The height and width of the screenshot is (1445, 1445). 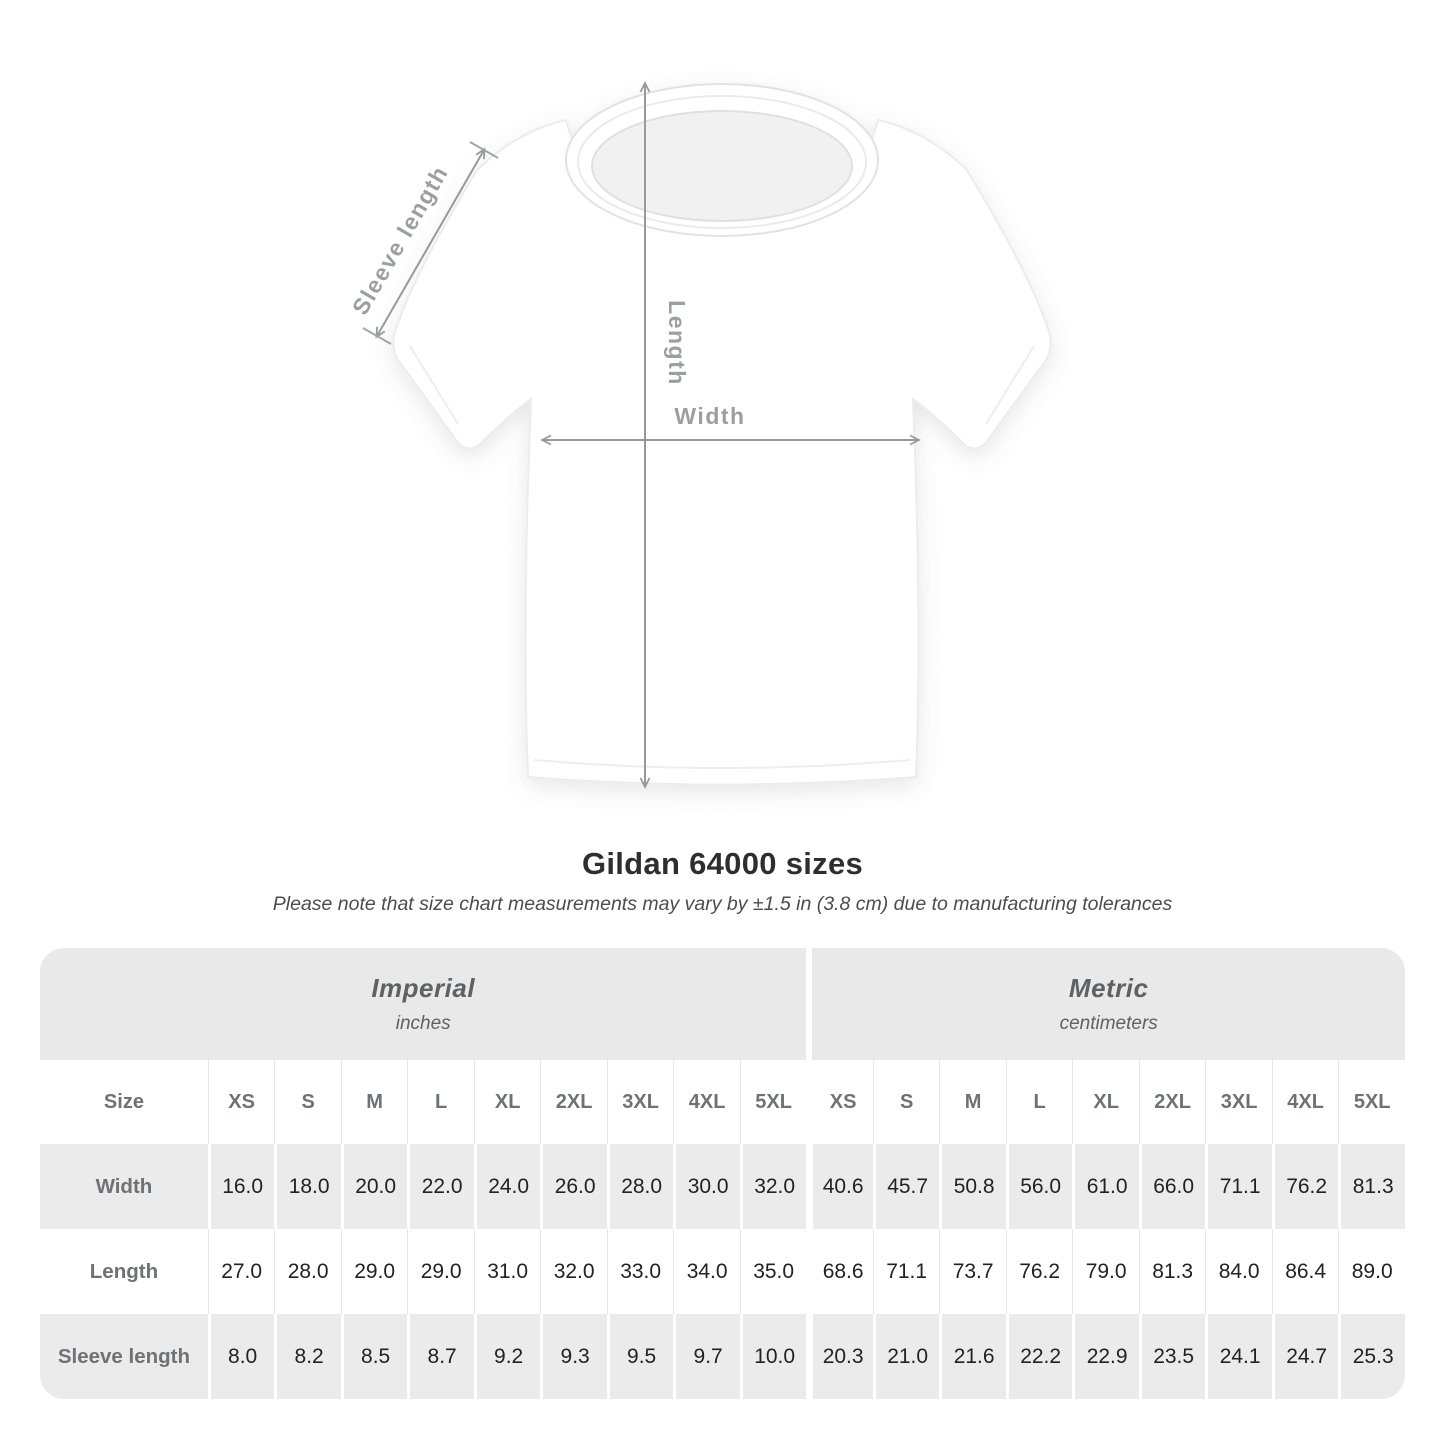 I want to click on imperial-label: Imperial, so click(x=423, y=988).